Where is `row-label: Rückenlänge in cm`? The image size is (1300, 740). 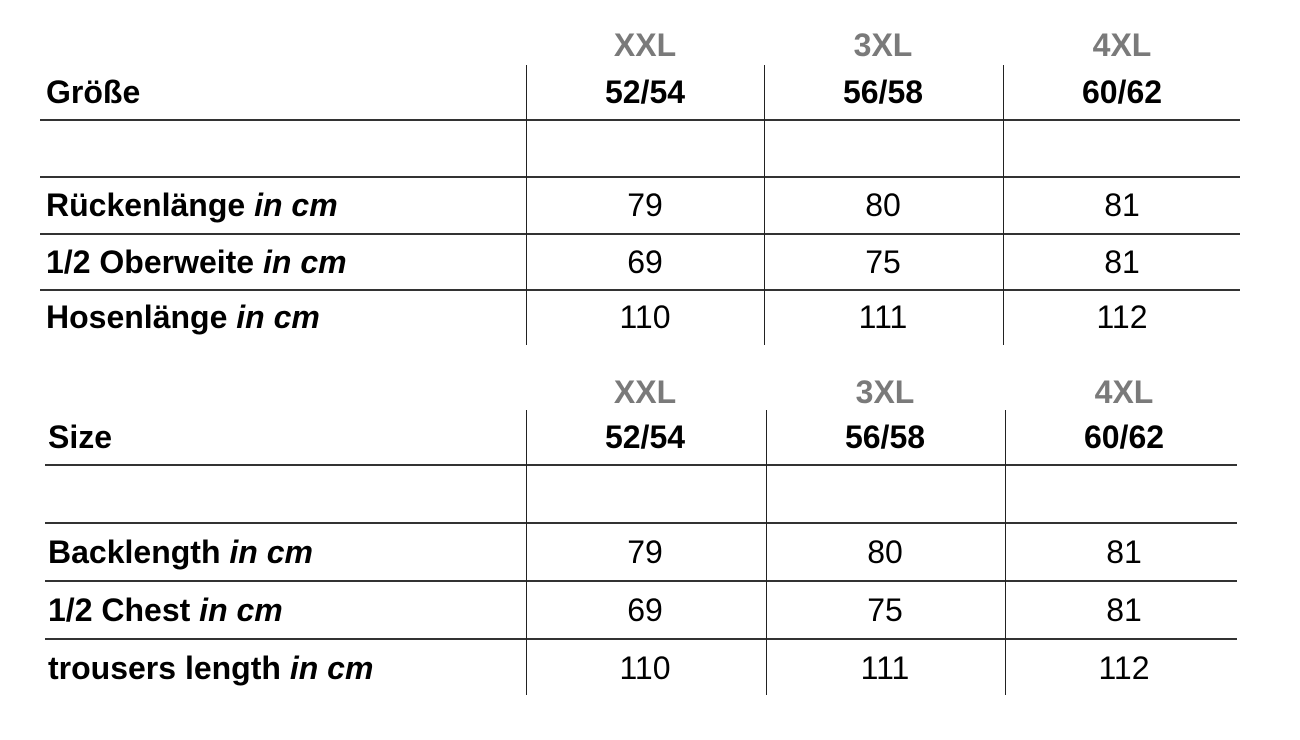 row-label: Rückenlänge in cm is located at coordinates (192, 205).